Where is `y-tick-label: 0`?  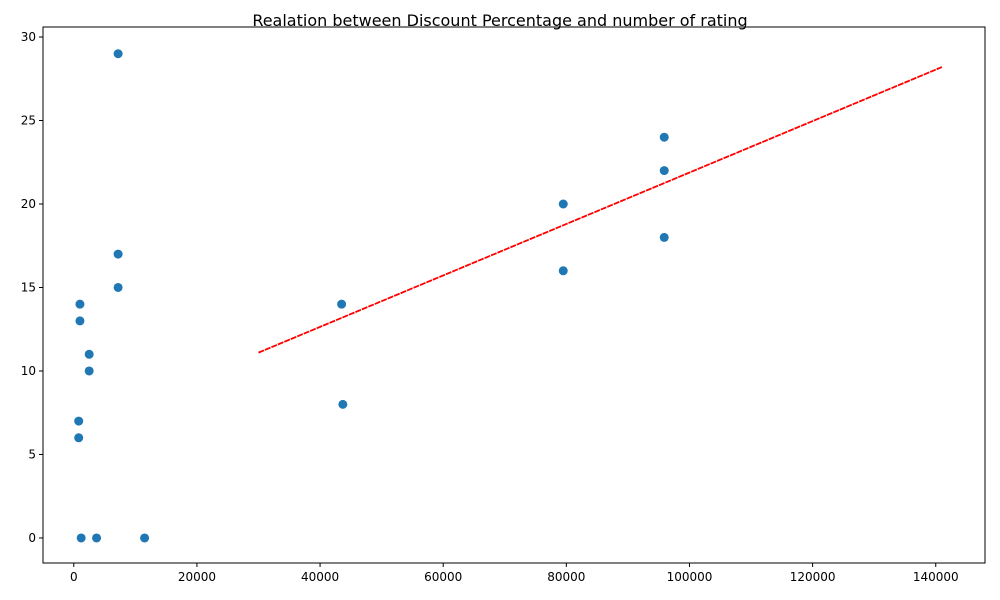
y-tick-label: 0 is located at coordinates (32, 538).